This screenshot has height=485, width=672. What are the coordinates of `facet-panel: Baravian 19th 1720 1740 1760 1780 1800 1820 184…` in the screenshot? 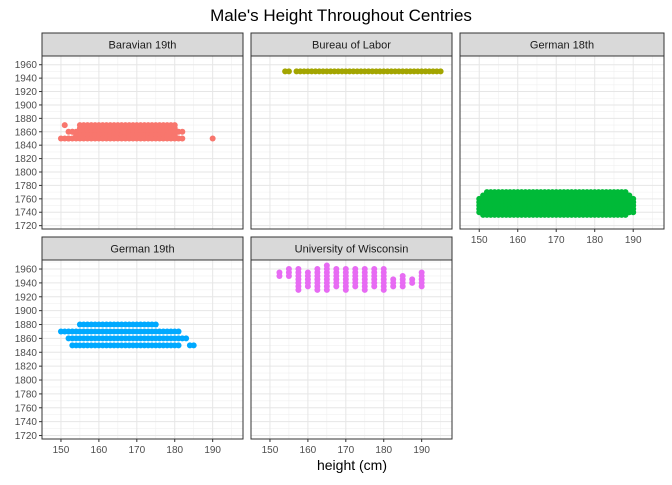 It's located at (129, 132).